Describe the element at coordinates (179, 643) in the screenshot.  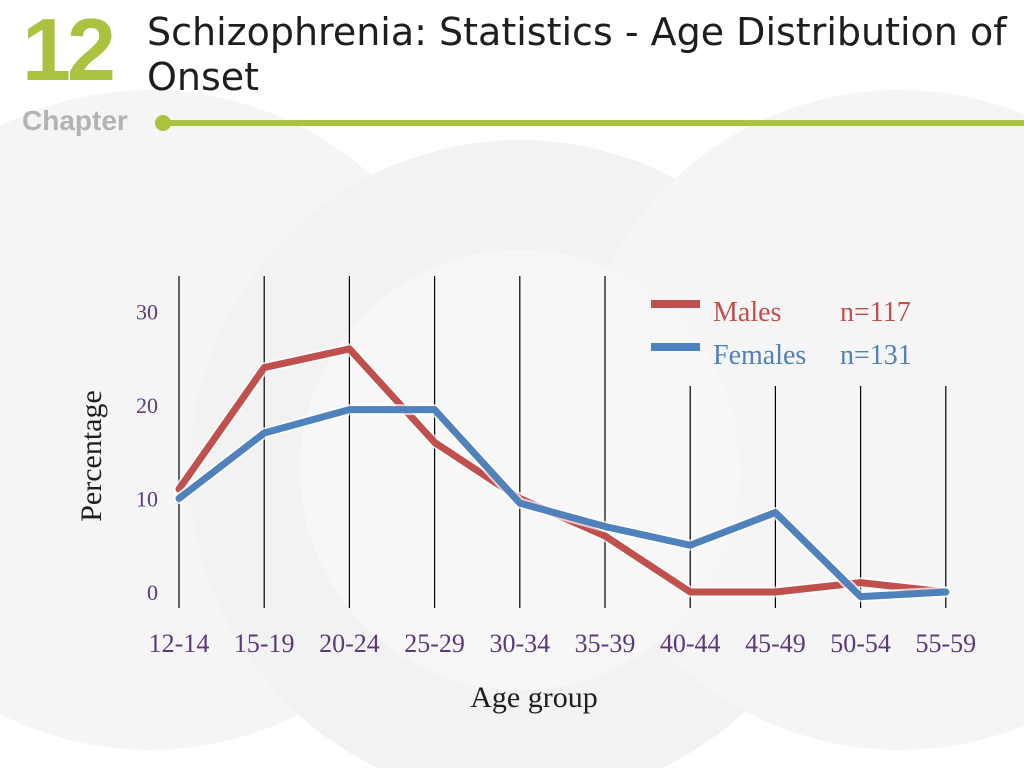
I see `x-tick-label: 12-14` at that location.